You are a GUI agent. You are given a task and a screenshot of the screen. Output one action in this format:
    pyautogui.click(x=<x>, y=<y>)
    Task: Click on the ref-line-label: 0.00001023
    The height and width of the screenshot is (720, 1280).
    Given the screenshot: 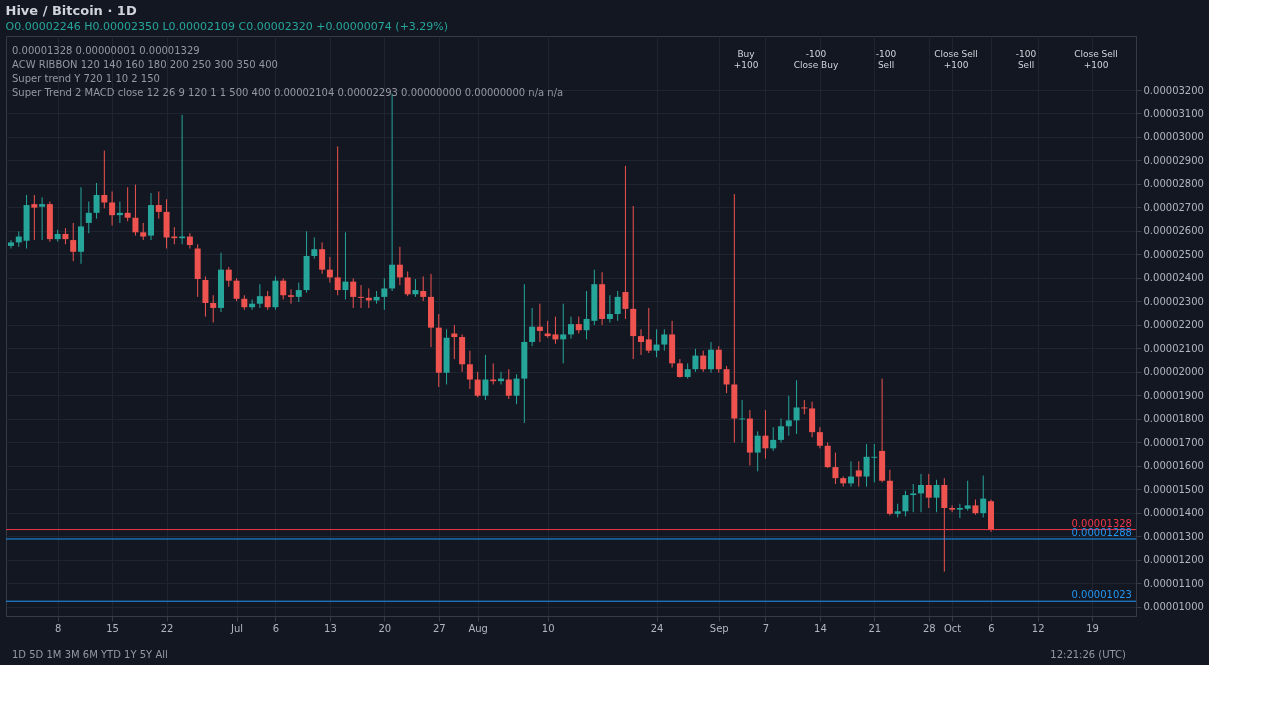 What is the action you would take?
    pyautogui.click(x=1101, y=595)
    